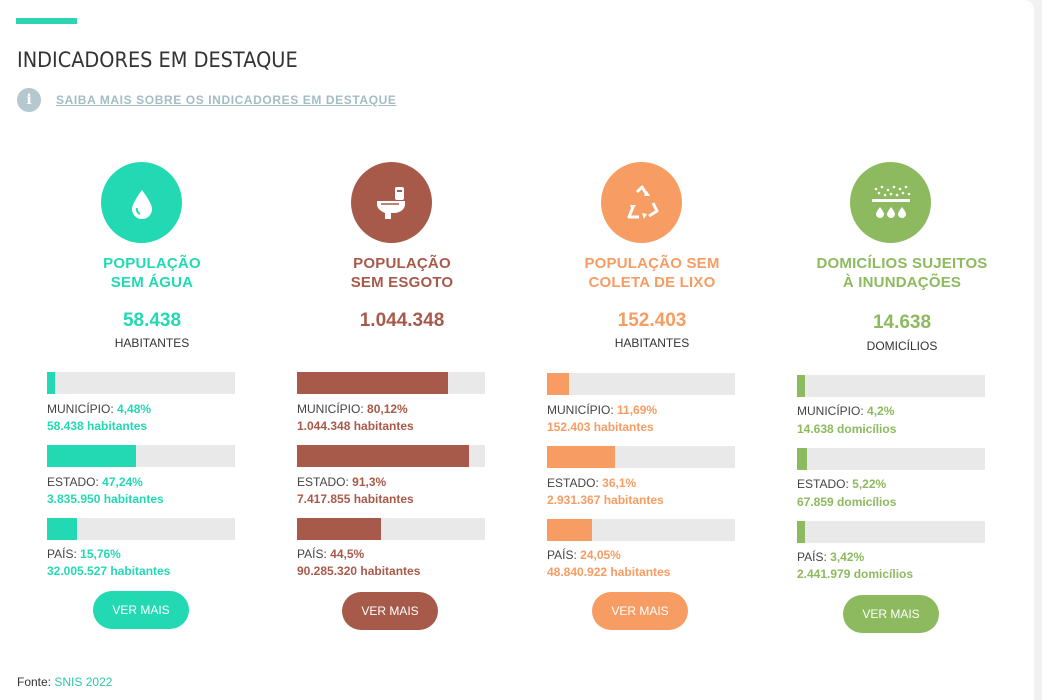 The image size is (1042, 700). What do you see at coordinates (99, 409) in the screenshot?
I see `bar-label-municipio: MUNICÍPIO: 4,48%` at bounding box center [99, 409].